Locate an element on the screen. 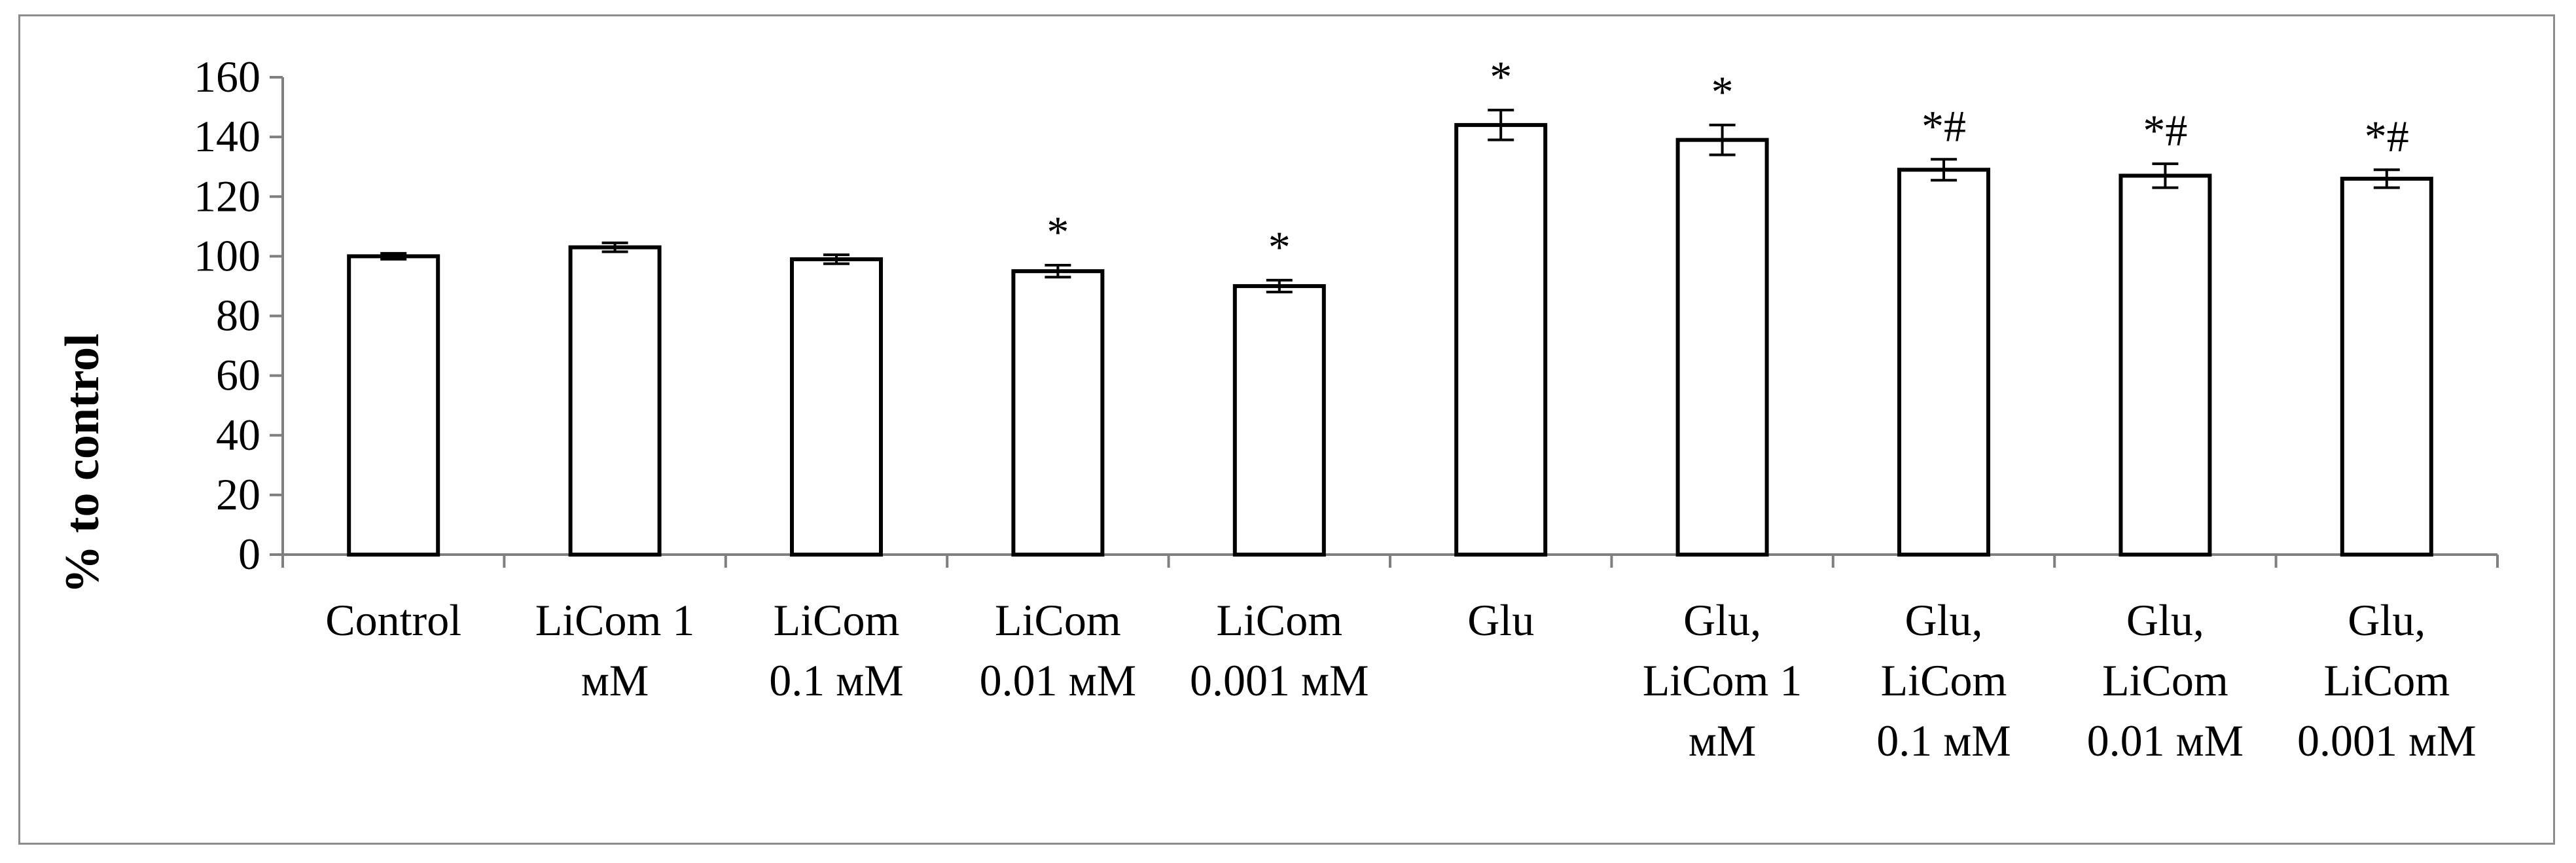 This screenshot has width=2576, height=863. y-tick-label: 0 is located at coordinates (249, 554).